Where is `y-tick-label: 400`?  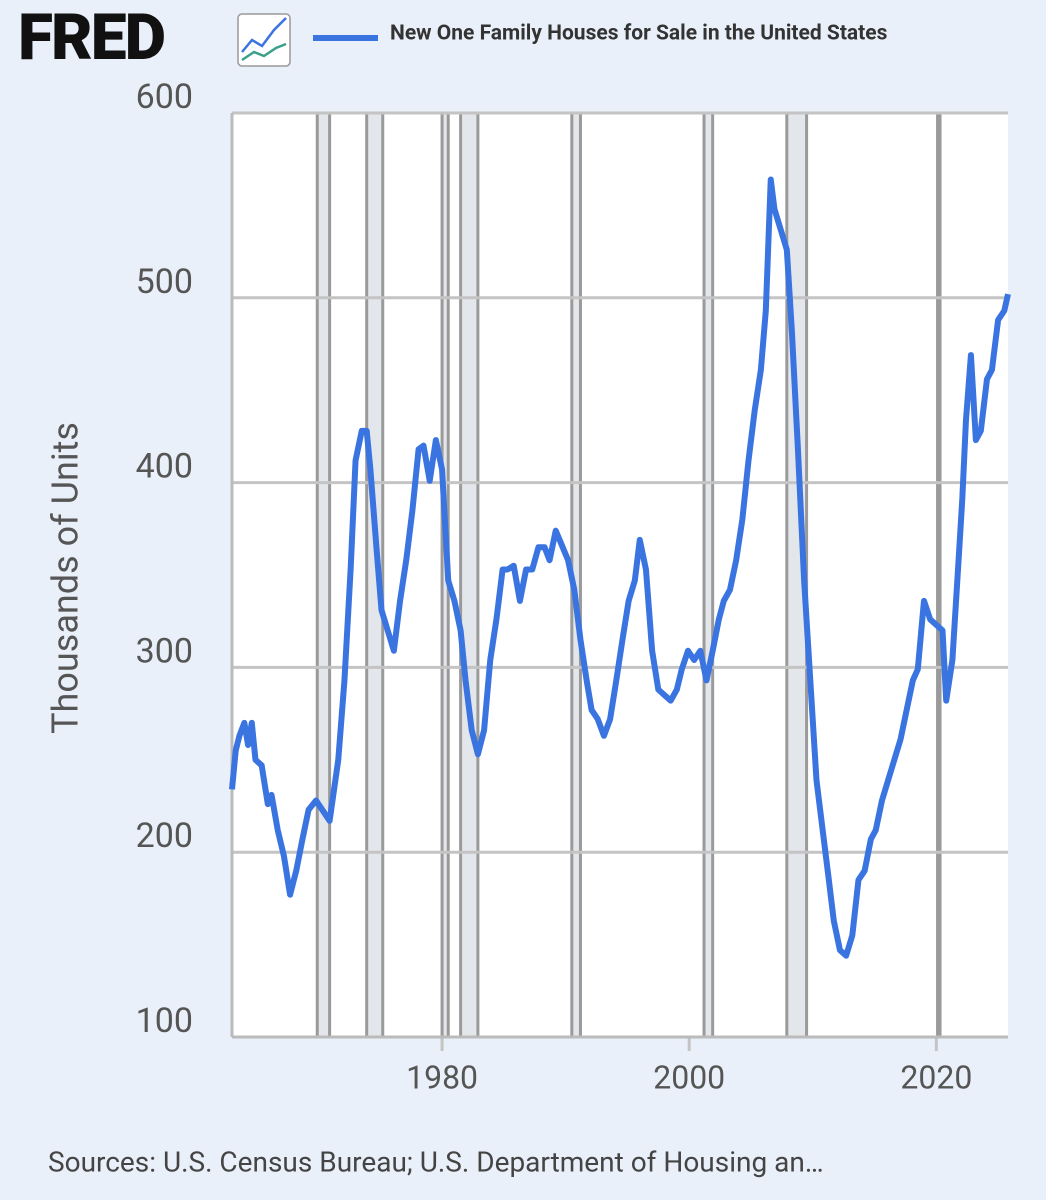 y-tick-label: 400 is located at coordinates (164, 467).